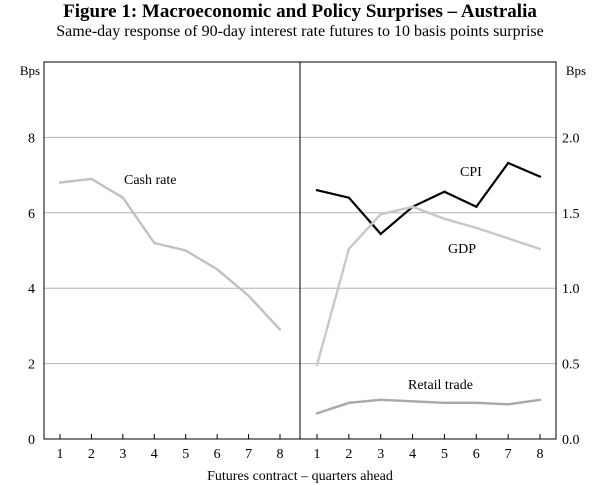  I want to click on left-y-tick-label: 8, so click(31, 138).